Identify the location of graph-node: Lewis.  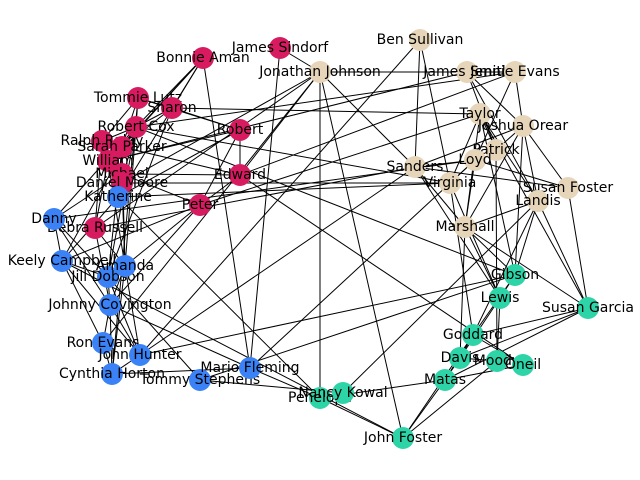
(500, 298).